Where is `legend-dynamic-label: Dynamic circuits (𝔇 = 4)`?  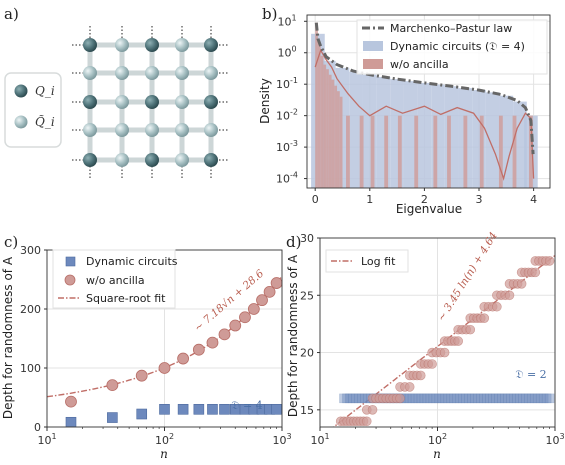 legend-dynamic-label: Dynamic circuits (𝔇 = 4) is located at coordinates (457, 46).